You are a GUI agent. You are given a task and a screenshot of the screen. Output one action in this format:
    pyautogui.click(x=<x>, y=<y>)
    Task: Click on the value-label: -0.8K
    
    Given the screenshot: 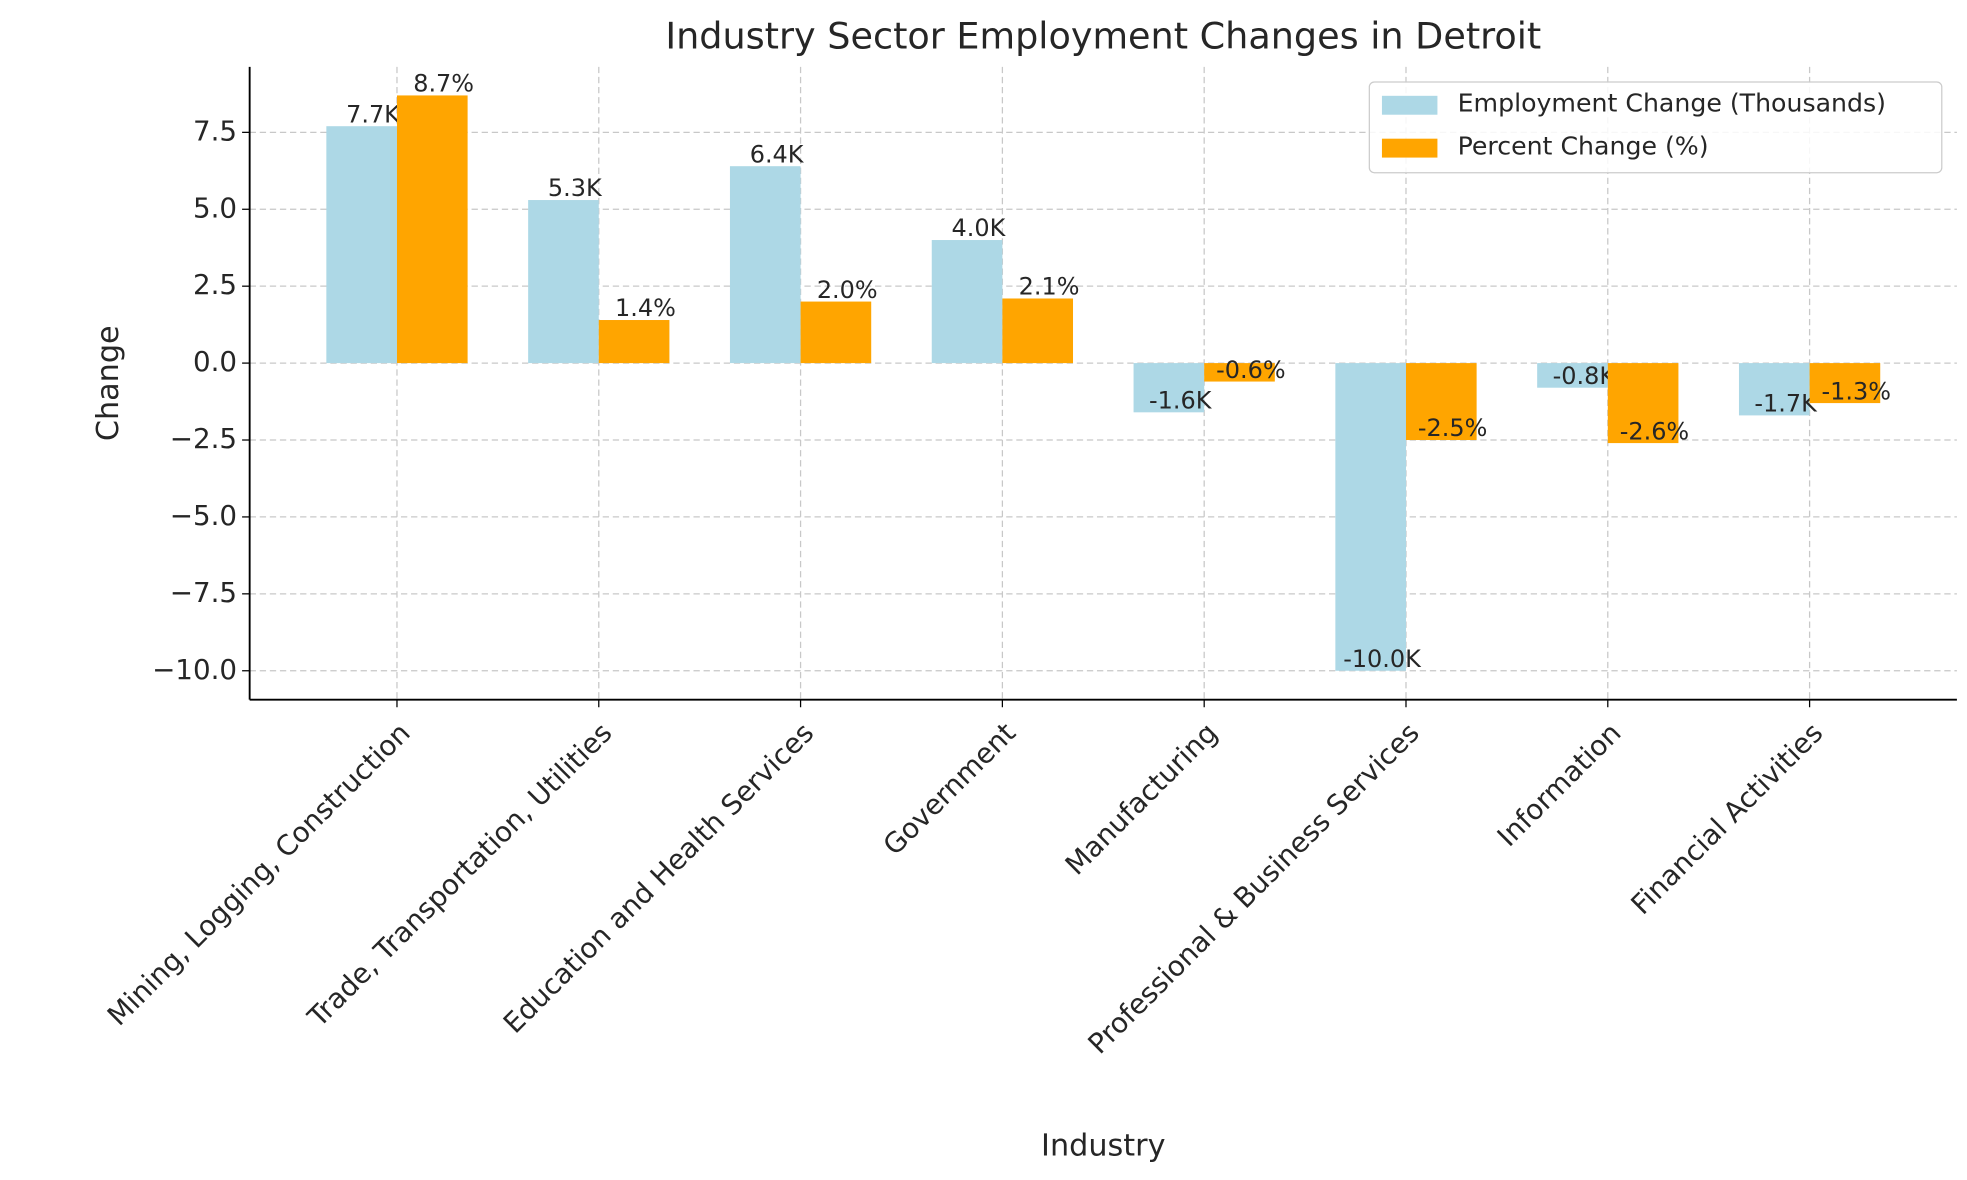 What is the action you would take?
    pyautogui.click(x=1585, y=376)
    